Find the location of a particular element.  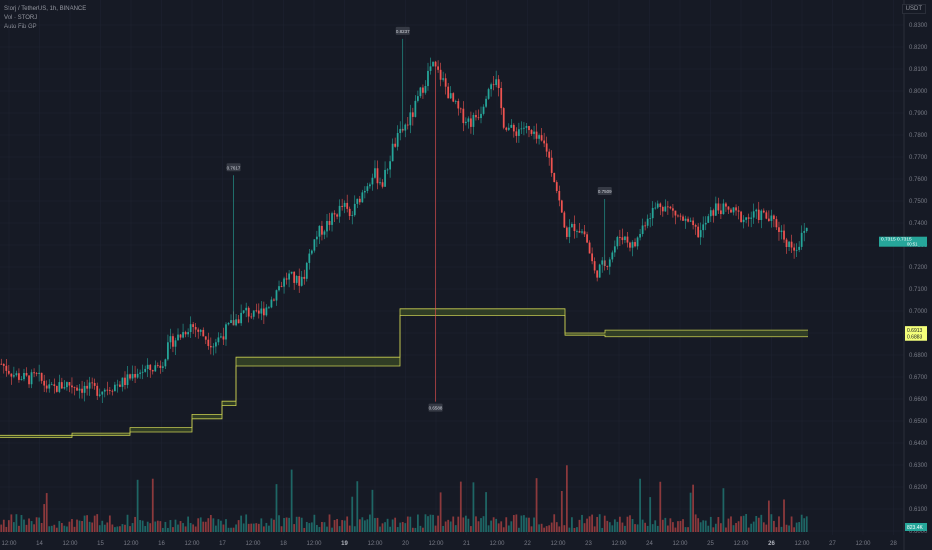

symbol-title: Storj / TetherUS, 1h, BINANCE is located at coordinates (45, 9).